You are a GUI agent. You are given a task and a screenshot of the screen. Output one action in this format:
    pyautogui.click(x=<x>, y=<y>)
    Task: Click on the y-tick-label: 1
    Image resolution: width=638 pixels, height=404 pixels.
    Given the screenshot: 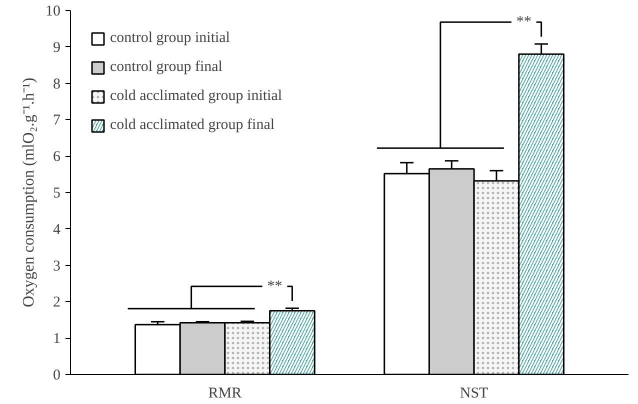 What is the action you would take?
    pyautogui.click(x=56, y=339)
    